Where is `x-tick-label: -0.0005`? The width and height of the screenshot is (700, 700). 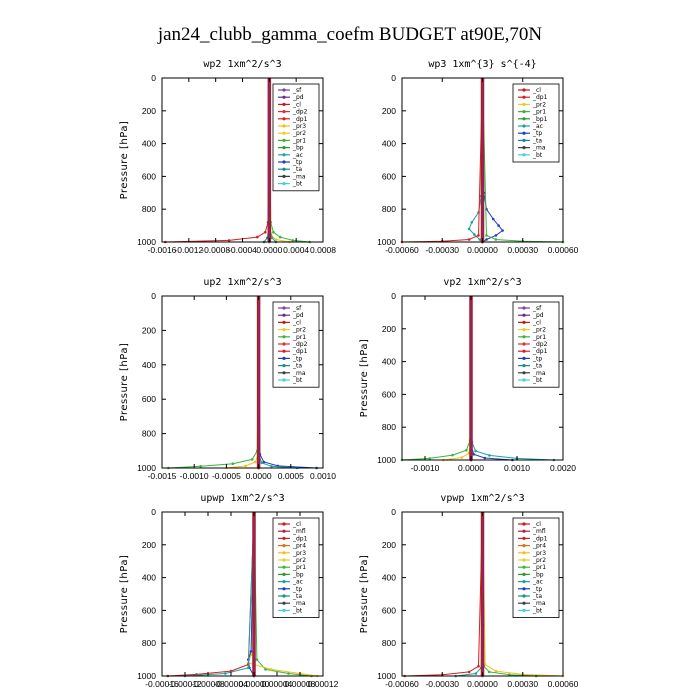
x-tick-label: -0.0005 is located at coordinates (226, 476).